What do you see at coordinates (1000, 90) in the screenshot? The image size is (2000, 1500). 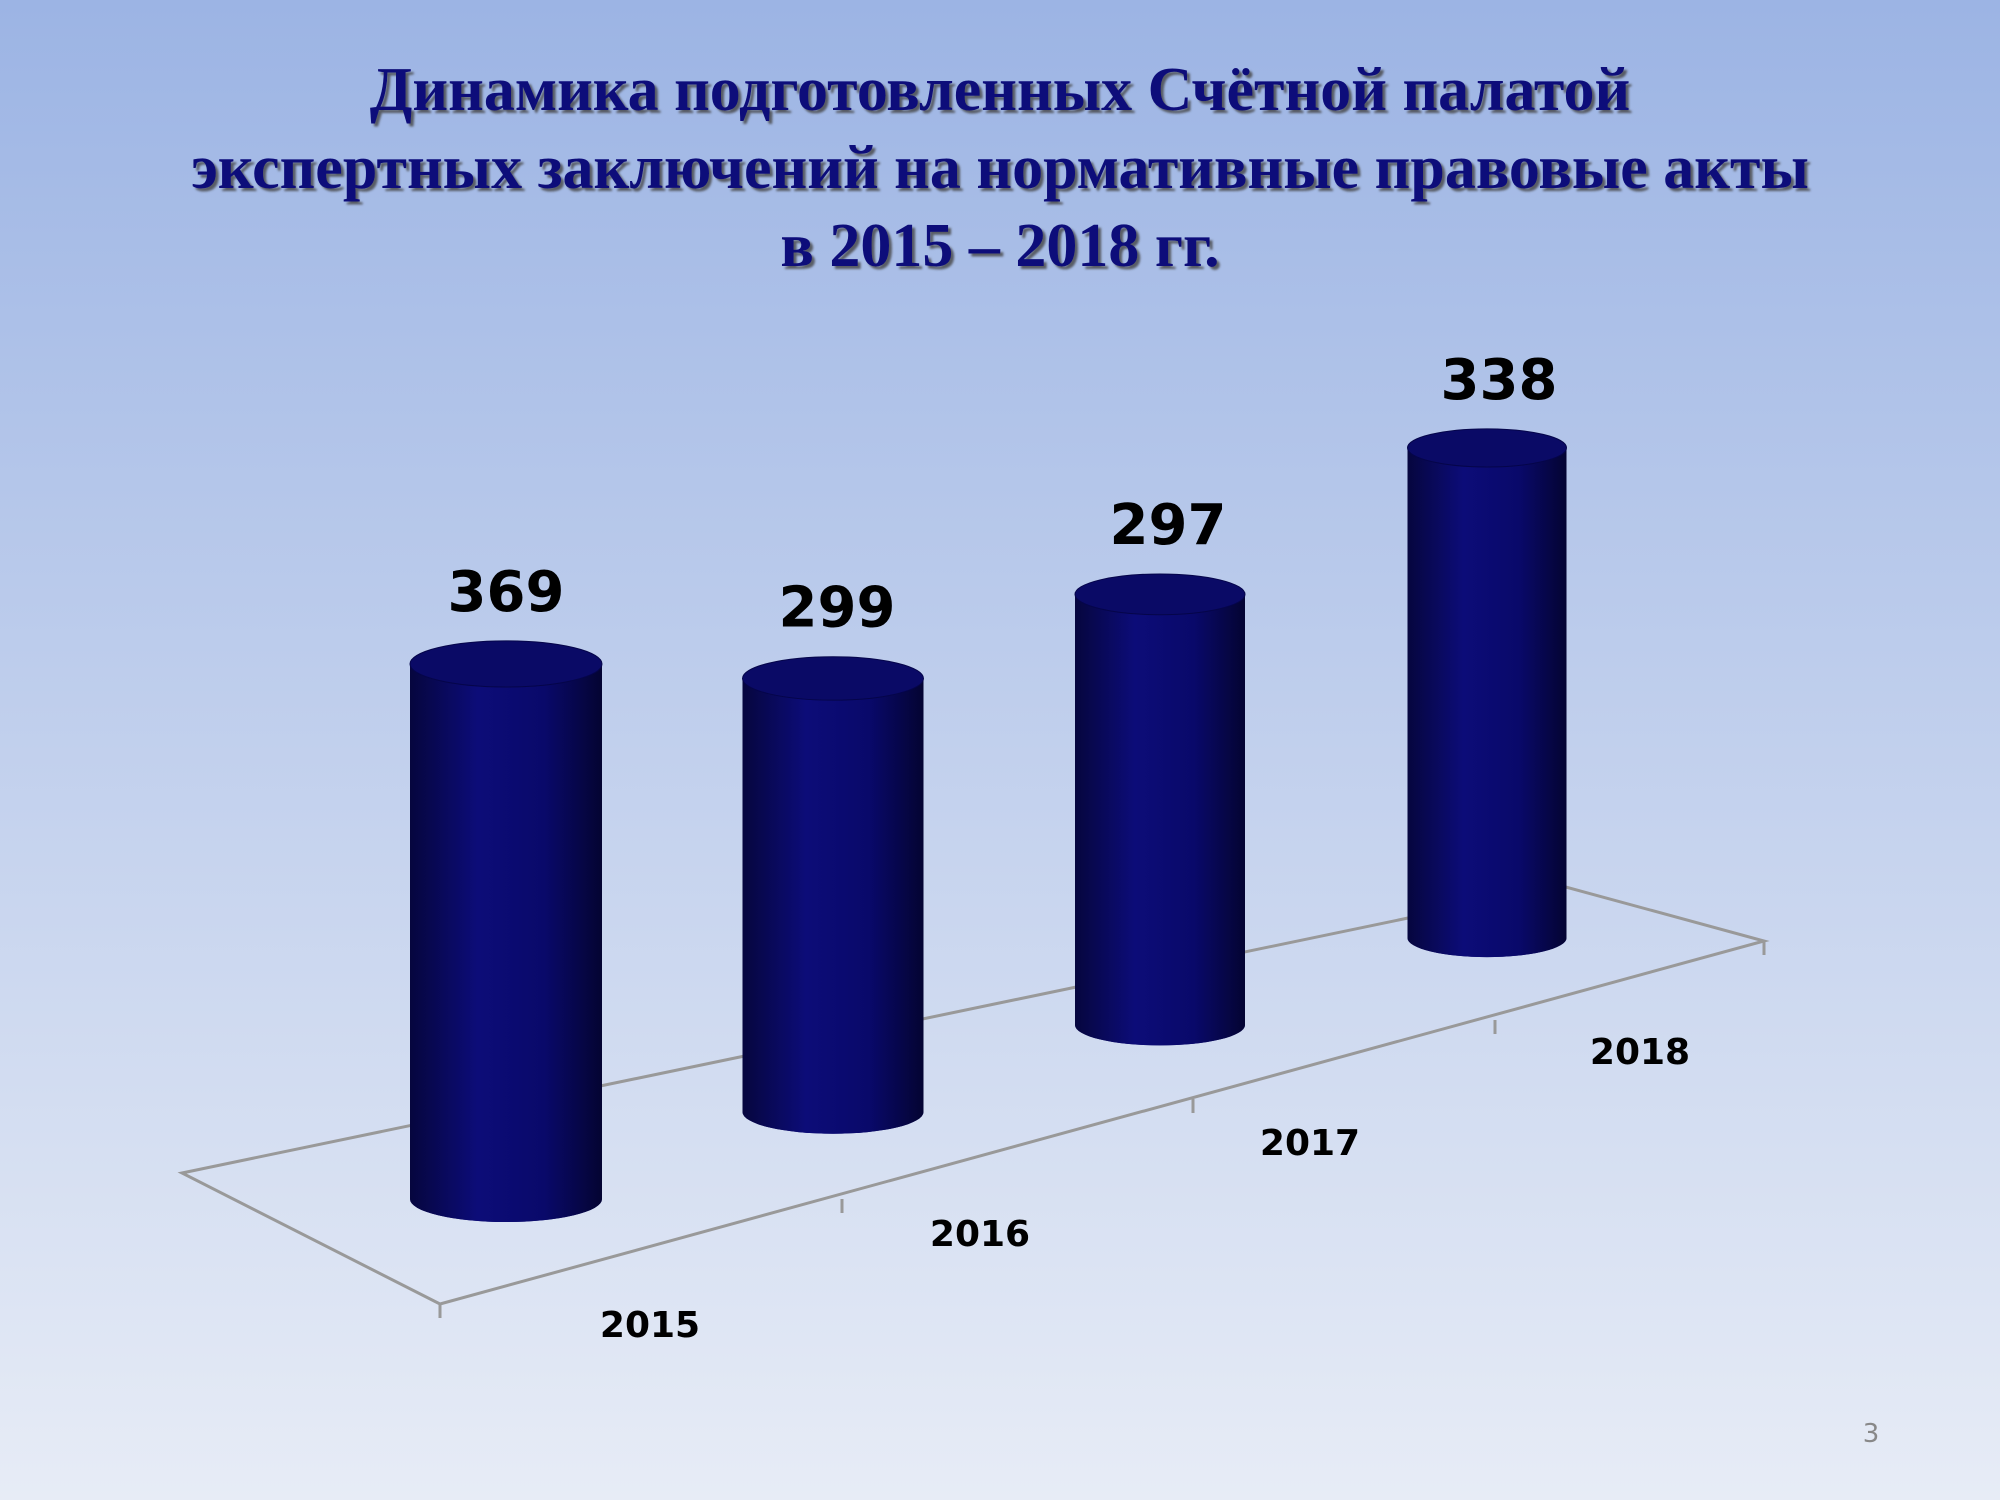 I see `title-line: Динамика подготовленных Счётной палатой` at bounding box center [1000, 90].